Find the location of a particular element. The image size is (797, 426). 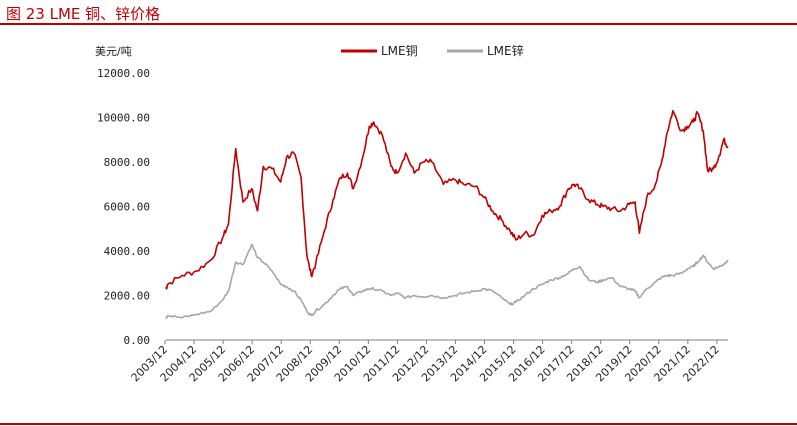

y-tick-label: 6000.00 is located at coordinates (127, 207).